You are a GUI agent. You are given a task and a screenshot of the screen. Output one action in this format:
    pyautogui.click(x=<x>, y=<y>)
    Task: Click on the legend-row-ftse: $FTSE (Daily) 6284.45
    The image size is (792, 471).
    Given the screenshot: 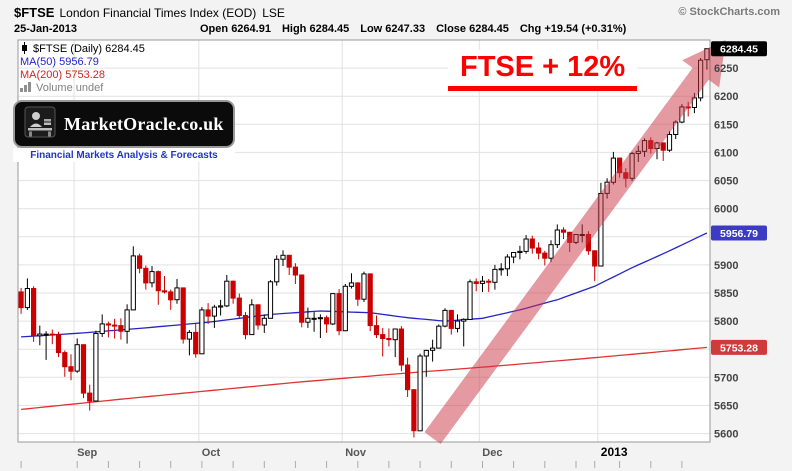 What is the action you would take?
    pyautogui.click(x=82, y=49)
    